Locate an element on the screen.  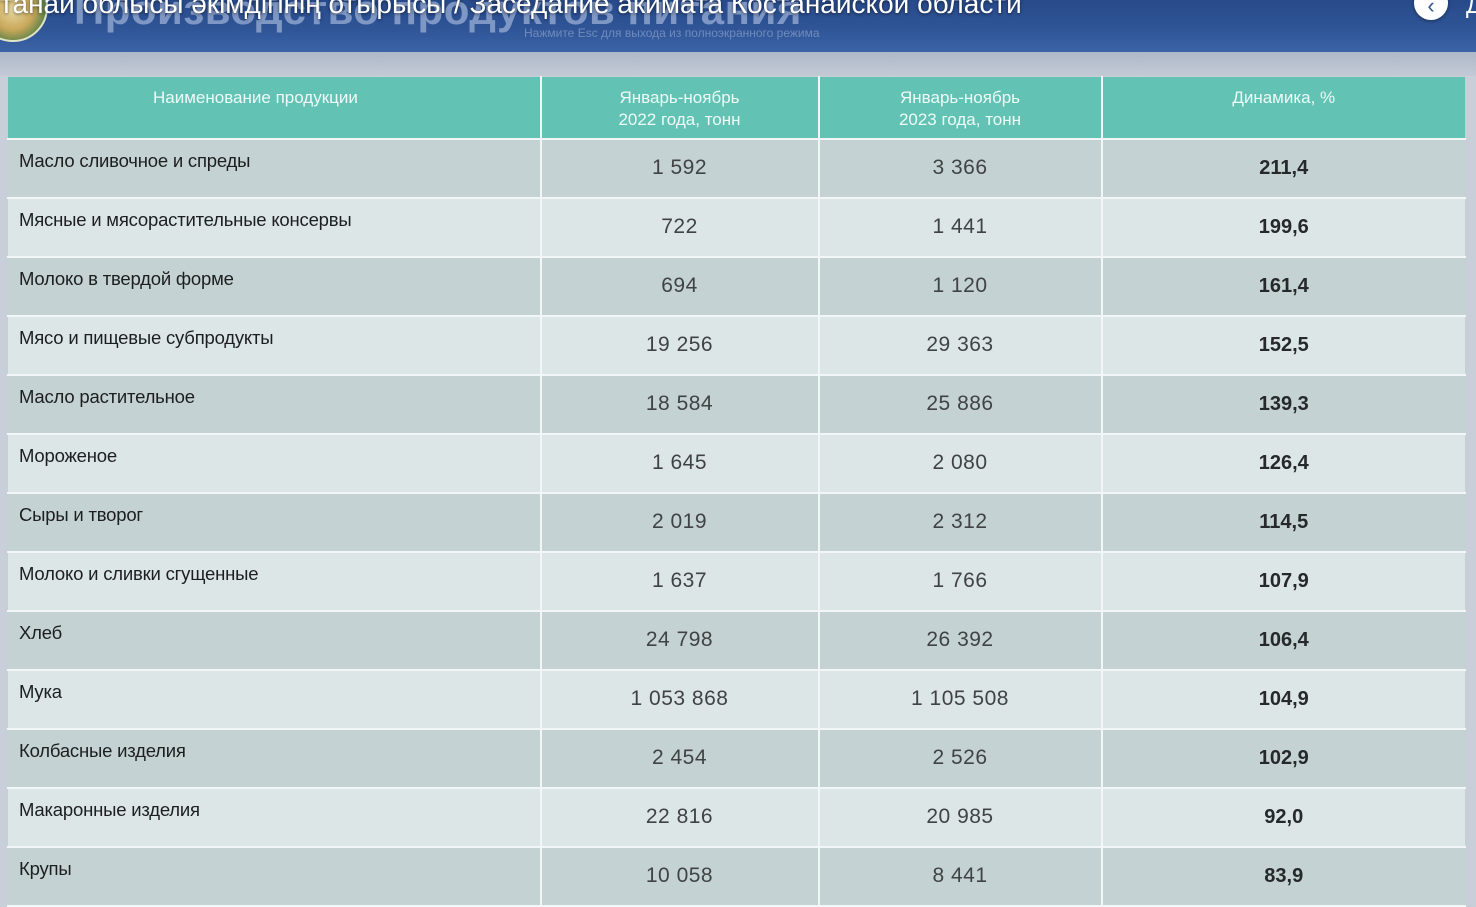
table-row: Молоко в твердой форме 694 1 120 161,4 is located at coordinates (736, 286).